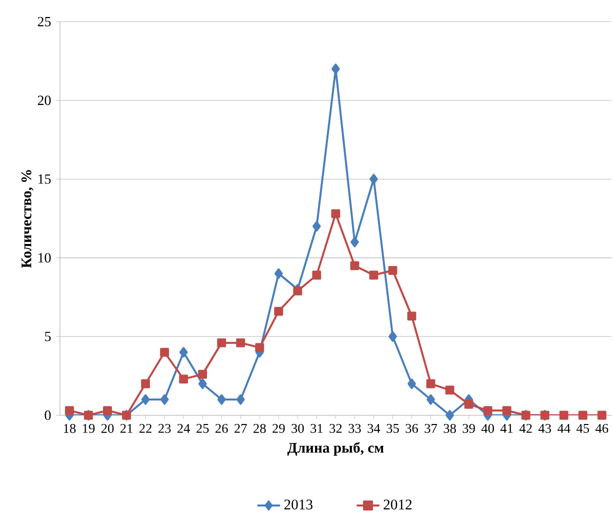  What do you see at coordinates (583, 429) in the screenshot?
I see `x-tick-label: 45` at bounding box center [583, 429].